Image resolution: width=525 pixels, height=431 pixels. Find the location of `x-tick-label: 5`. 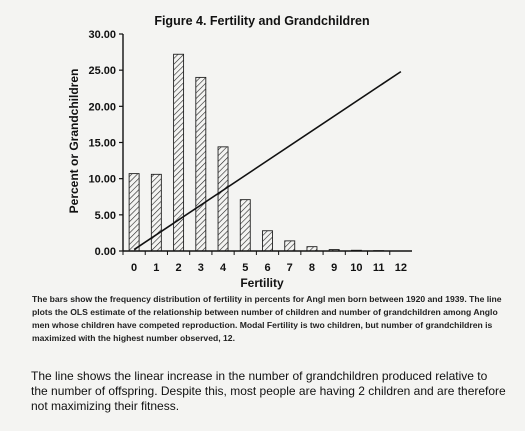

x-tick-label: 5 is located at coordinates (245, 268).